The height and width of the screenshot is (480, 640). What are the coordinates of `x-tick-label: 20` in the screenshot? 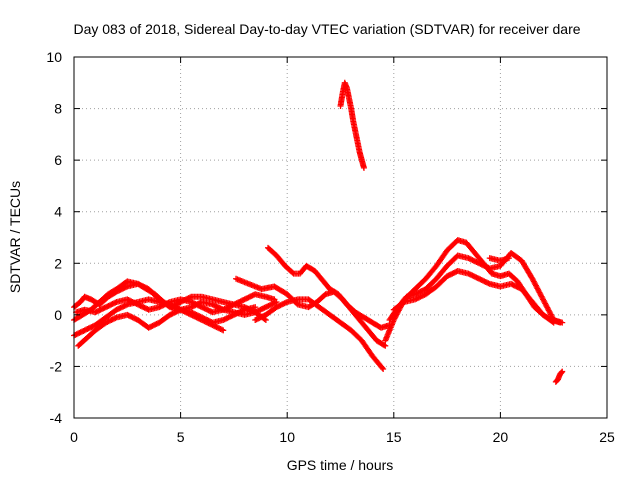 It's located at (501, 437).